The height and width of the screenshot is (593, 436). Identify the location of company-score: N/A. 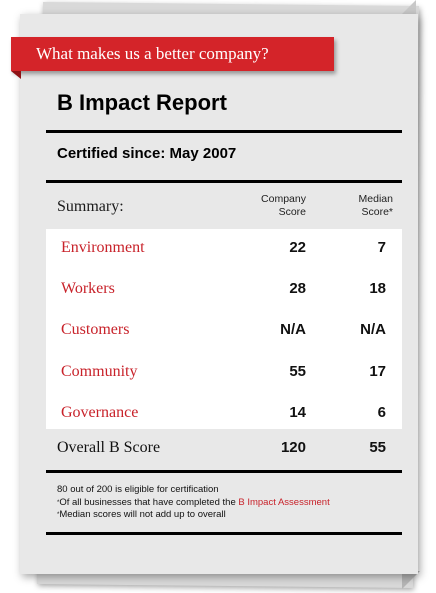
(293, 329).